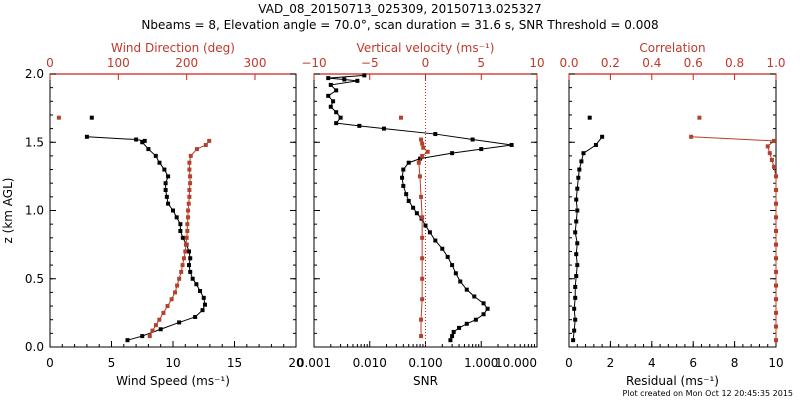 The width and height of the screenshot is (800, 404). I want to click on y-tick-label: 0.0, so click(34, 347).